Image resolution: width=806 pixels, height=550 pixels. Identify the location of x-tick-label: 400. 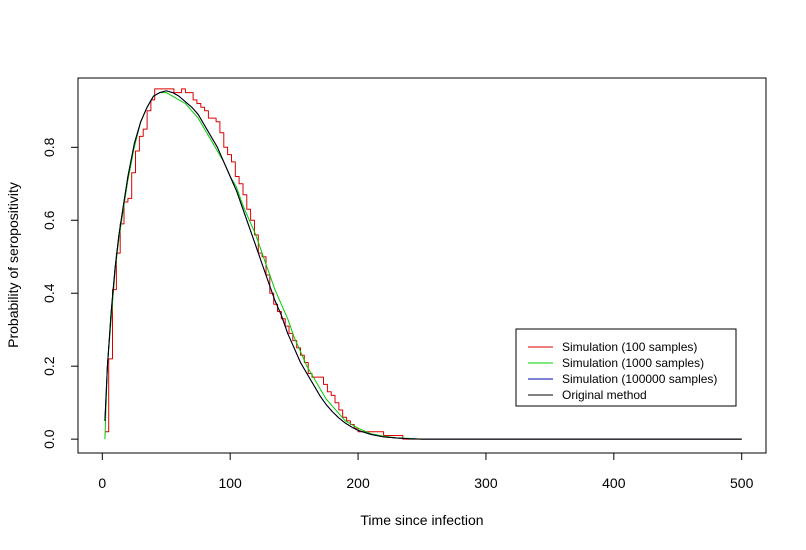
(614, 483).